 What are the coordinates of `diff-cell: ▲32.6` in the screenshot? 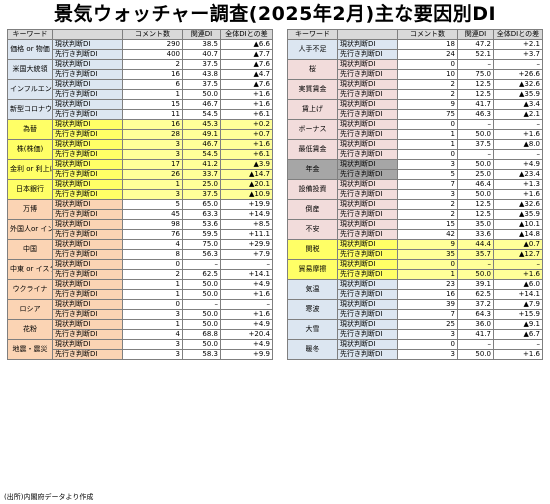 It's located at (518, 204).